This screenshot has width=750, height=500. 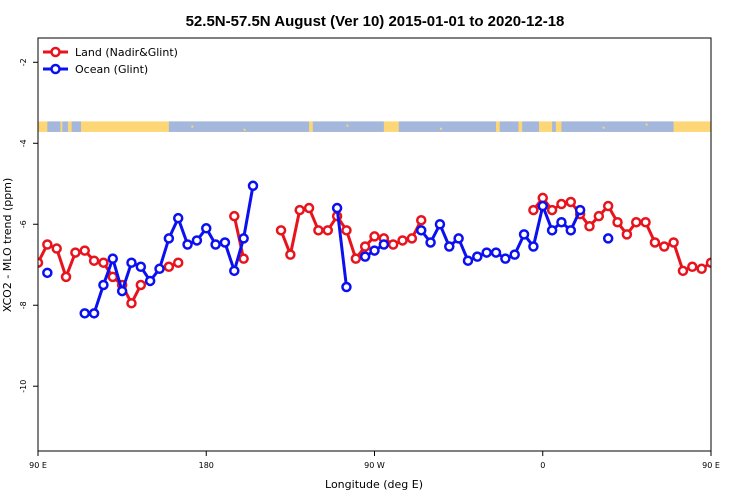 I want to click on y-axis-label: XCO2 - MLO trend (ppm), so click(x=7, y=245).